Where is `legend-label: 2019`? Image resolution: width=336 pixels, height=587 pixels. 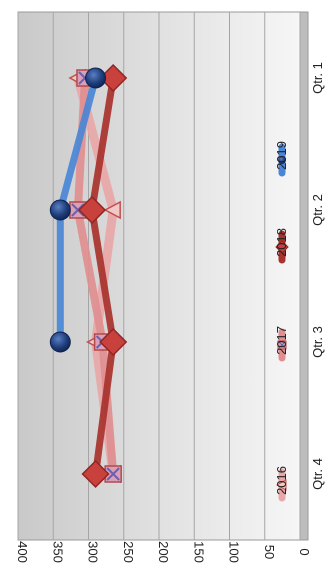
legend-label: 2019 is located at coordinates (281, 155).